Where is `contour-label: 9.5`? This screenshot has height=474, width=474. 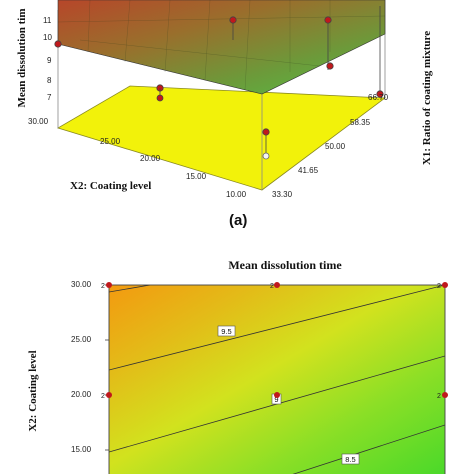
contour-label: 9.5 is located at coordinates (226, 331).